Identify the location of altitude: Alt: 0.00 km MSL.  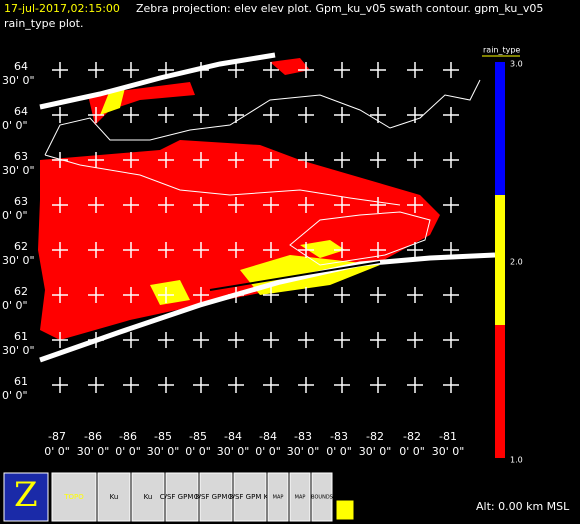
(523, 506).